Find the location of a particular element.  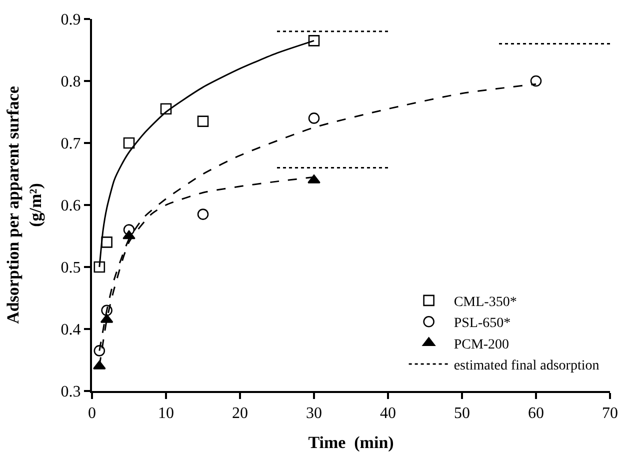

y-tick-label: 0.7 is located at coordinates (70, 144).